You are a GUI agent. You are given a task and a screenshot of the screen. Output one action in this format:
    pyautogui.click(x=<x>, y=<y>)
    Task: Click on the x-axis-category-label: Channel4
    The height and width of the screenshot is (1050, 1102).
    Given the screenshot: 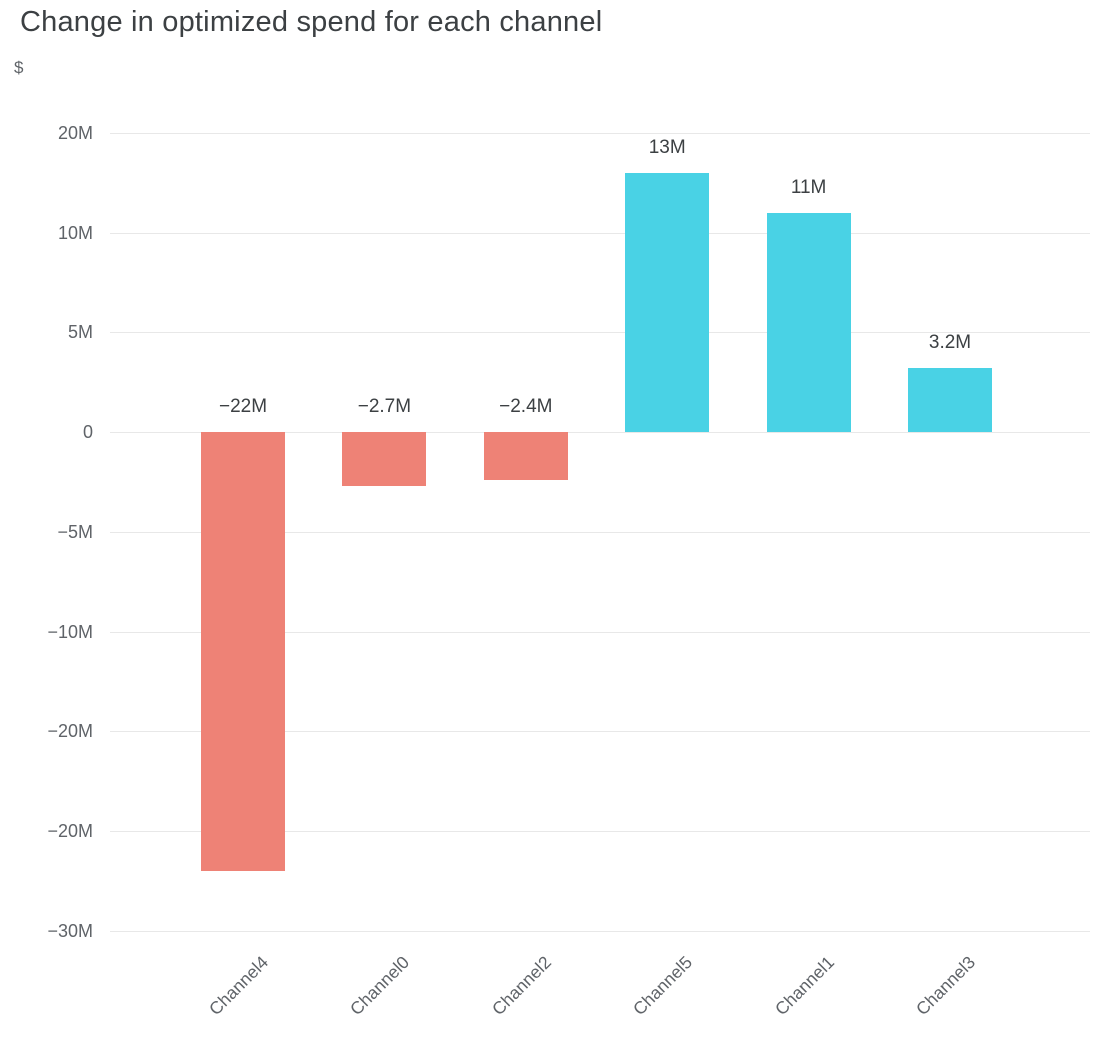 What is the action you would take?
    pyautogui.click(x=239, y=986)
    